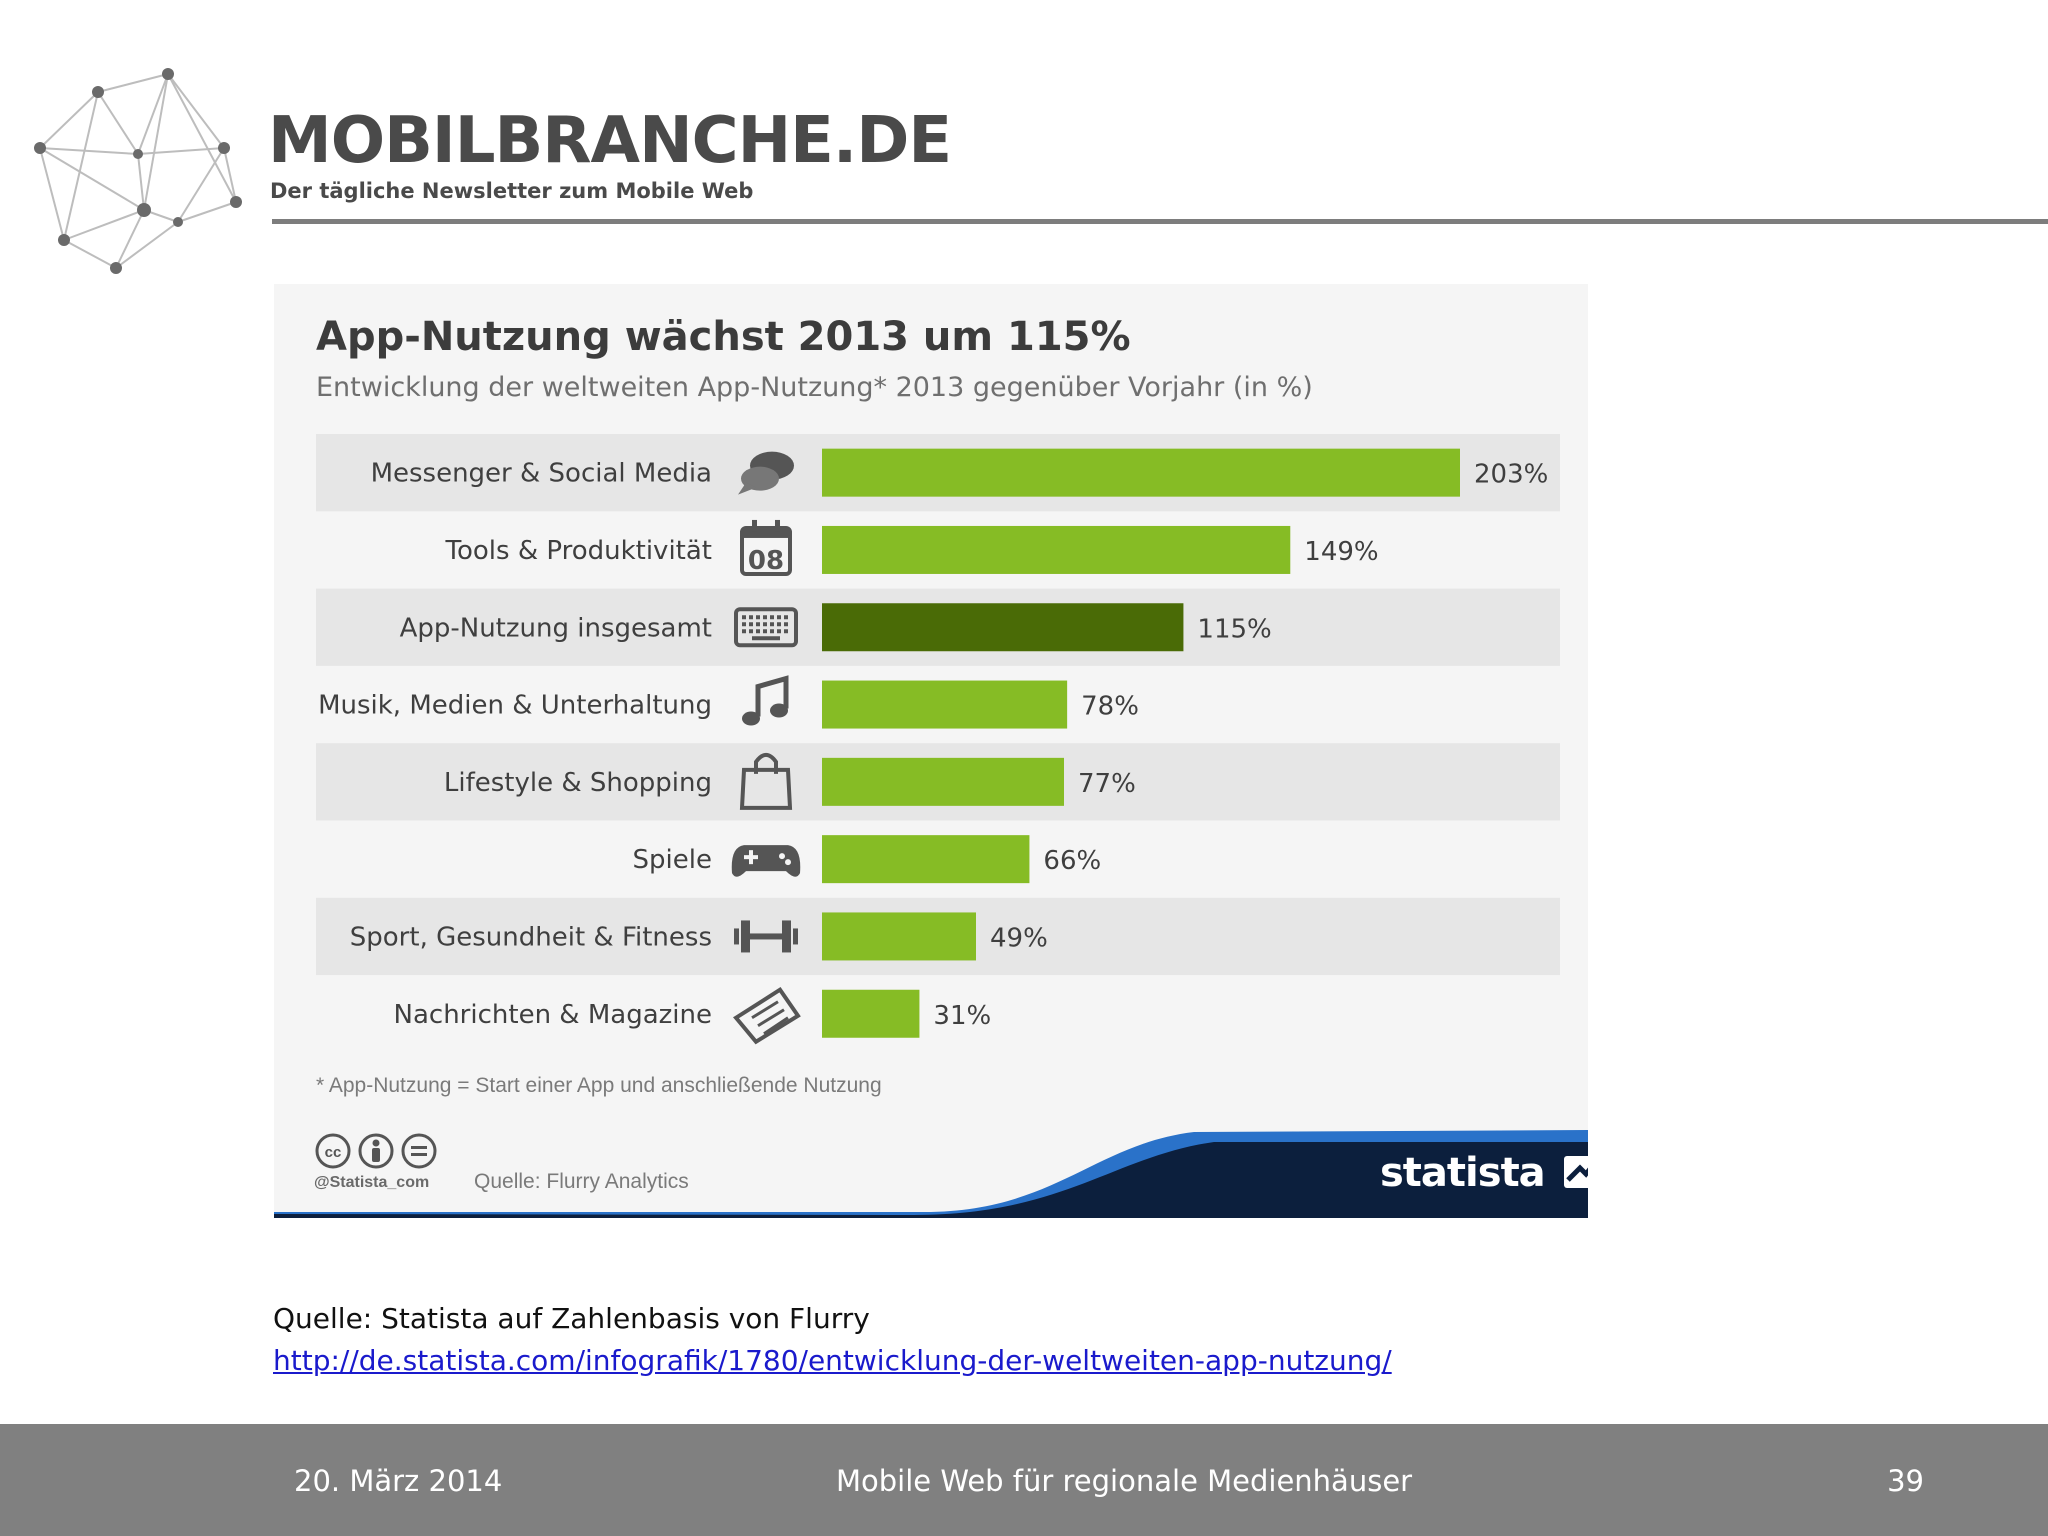 Image resolution: width=2048 pixels, height=1536 pixels. I want to click on by-icon, so click(376, 1151).